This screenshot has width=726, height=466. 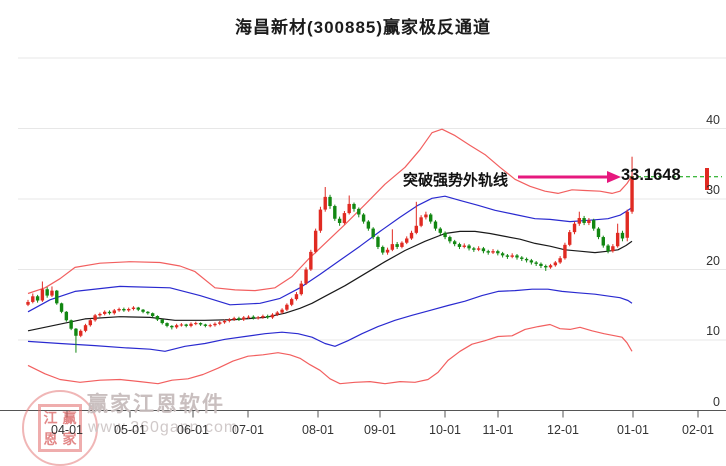 I want to click on stamp-char: 赢, so click(x=69, y=417).